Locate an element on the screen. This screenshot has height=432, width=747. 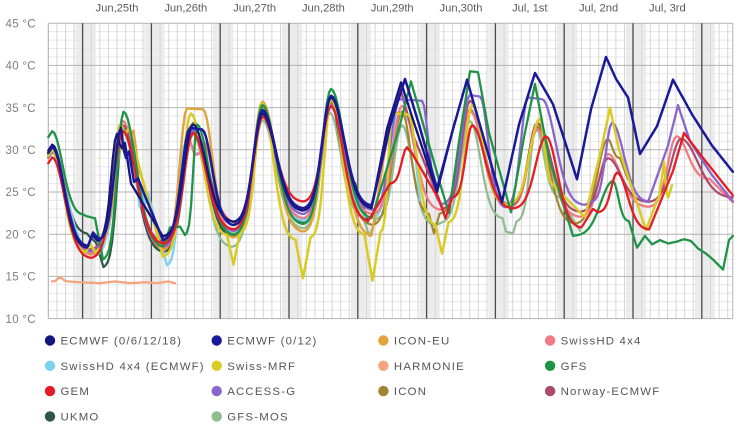
svg-text: SwissHD 4x4 (ECMWF) is located at coordinates (133, 367).